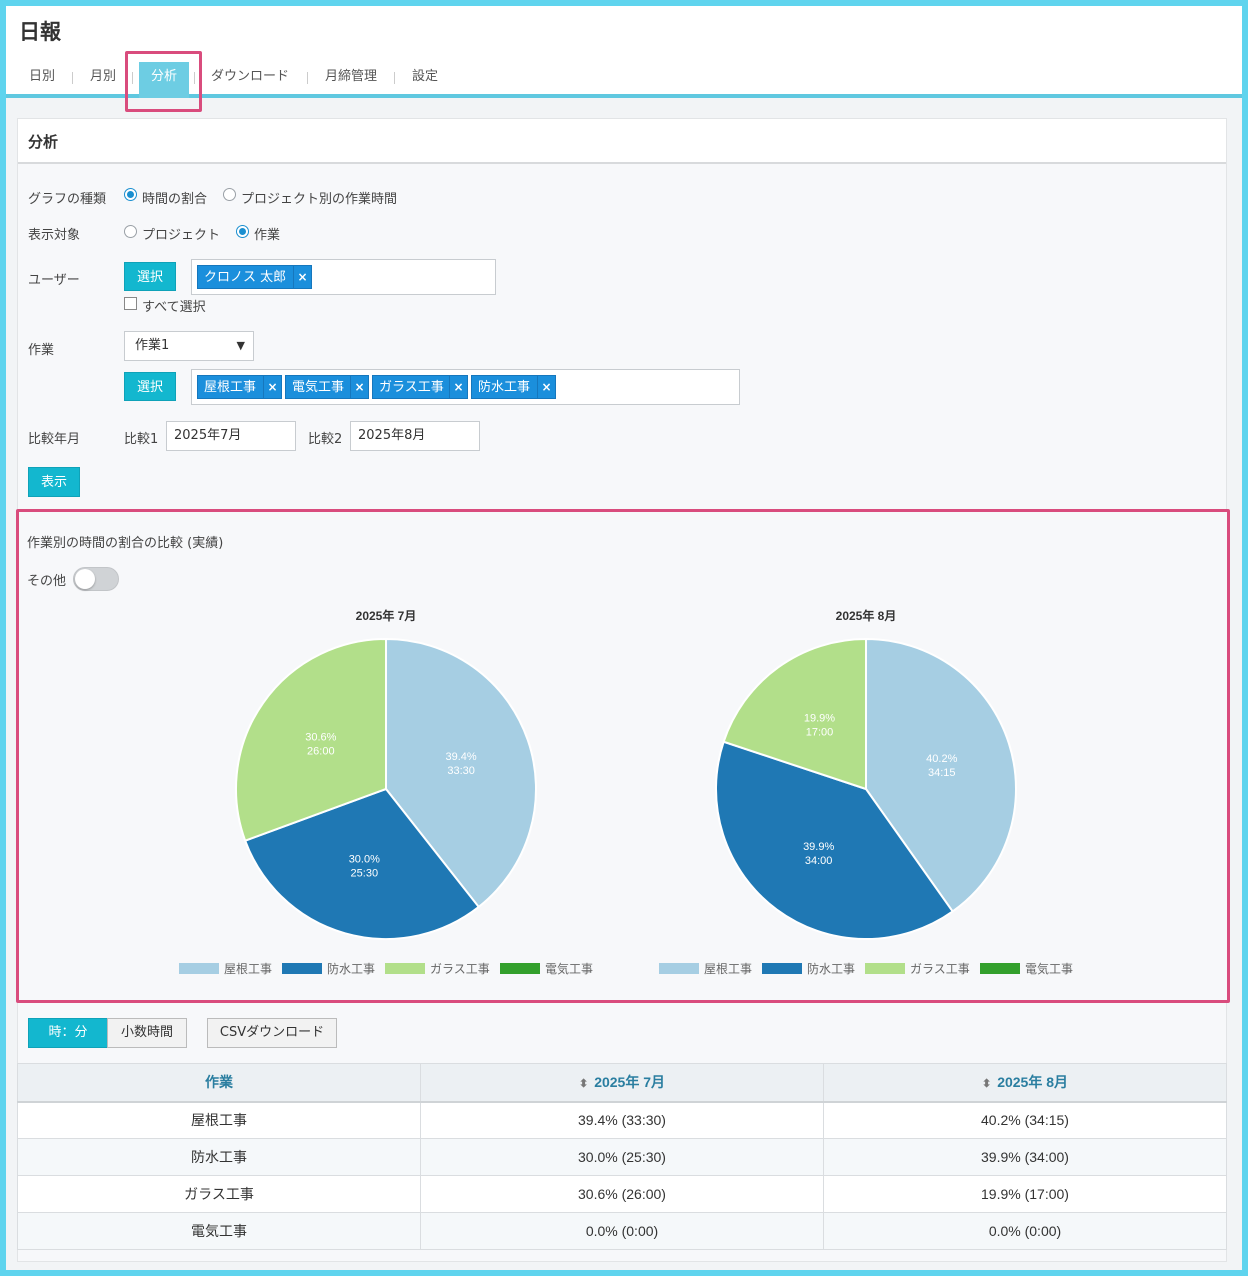  I want to click on radio-project-label: プロジェクト, so click(181, 235).